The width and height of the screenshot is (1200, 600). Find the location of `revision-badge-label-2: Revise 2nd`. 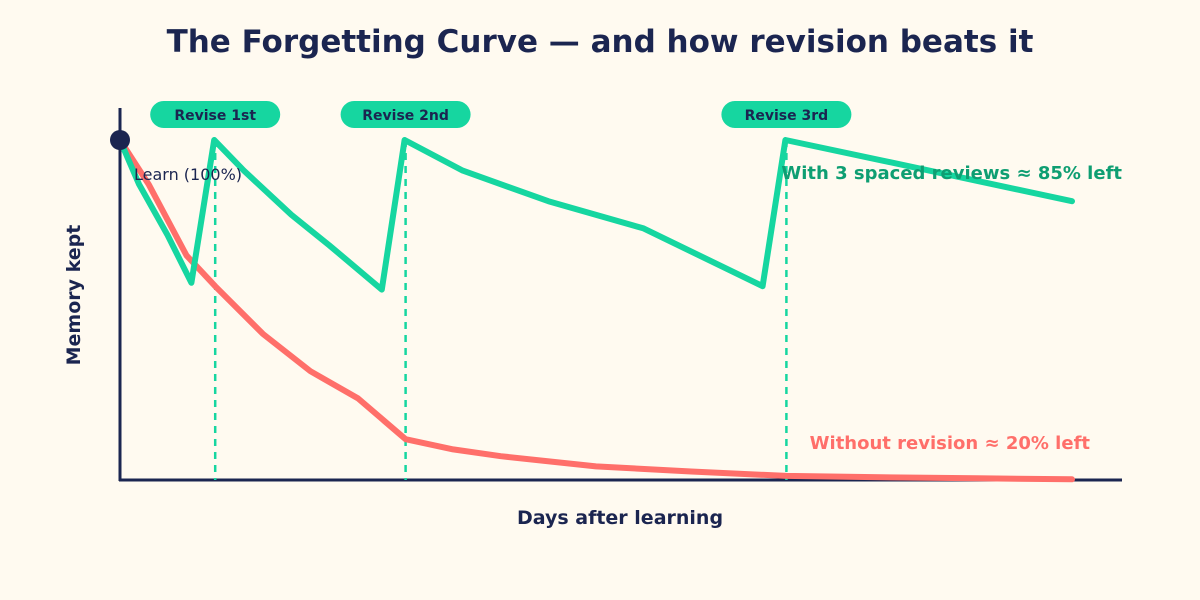

revision-badge-label-2: Revise 2nd is located at coordinates (405, 116).